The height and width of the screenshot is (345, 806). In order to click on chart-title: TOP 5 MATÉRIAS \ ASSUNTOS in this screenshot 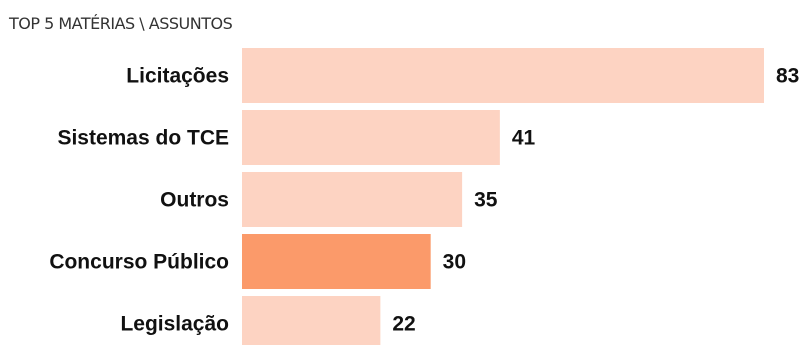, I will do `click(121, 23)`.